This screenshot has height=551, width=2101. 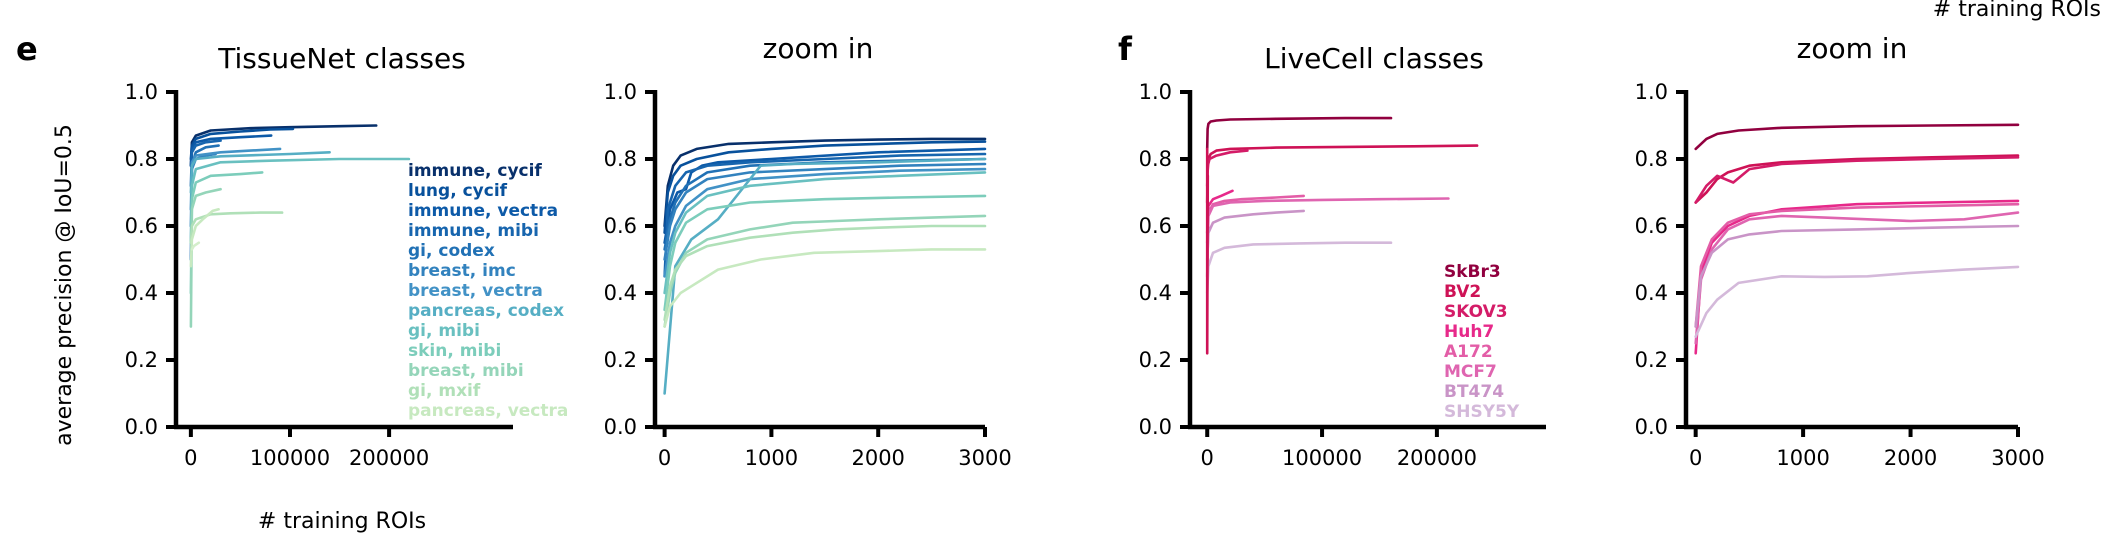 What do you see at coordinates (877, 458) in the screenshot?
I see `x-tick-label: 2000` at bounding box center [877, 458].